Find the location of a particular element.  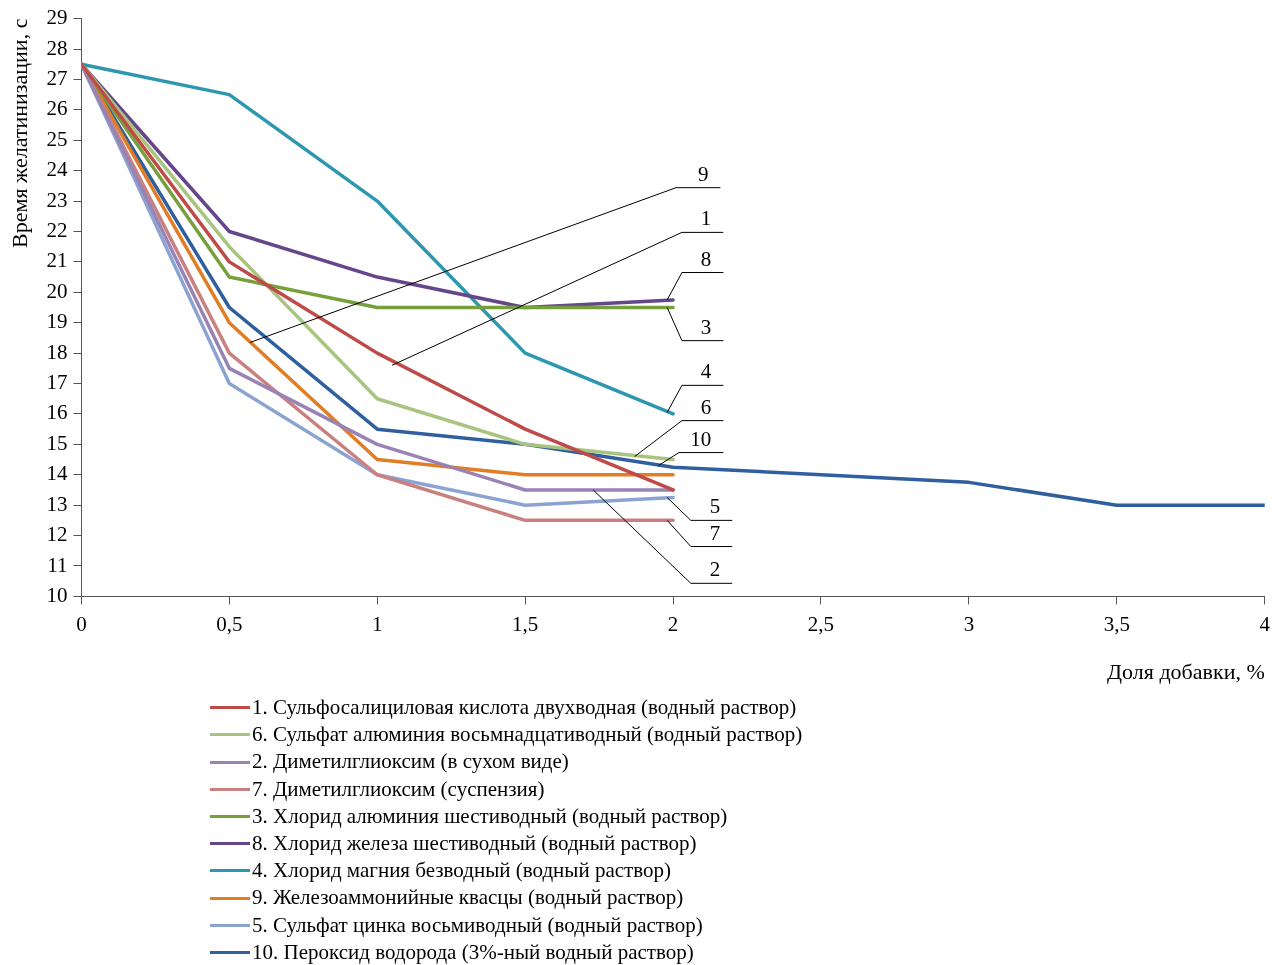

x-tick-label: 4 is located at coordinates (1265, 623).